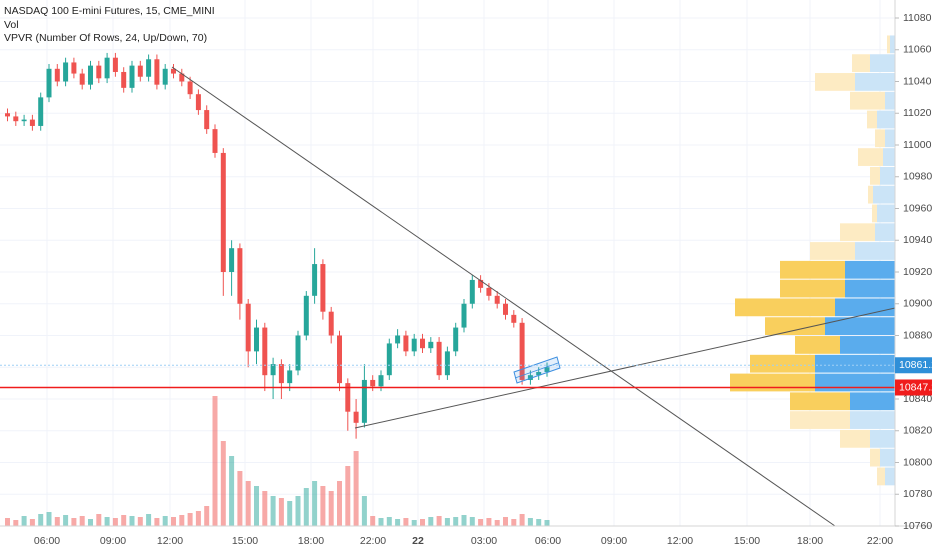 The image size is (932, 555). I want to click on y-tick-label: 10820.00, so click(917, 431).